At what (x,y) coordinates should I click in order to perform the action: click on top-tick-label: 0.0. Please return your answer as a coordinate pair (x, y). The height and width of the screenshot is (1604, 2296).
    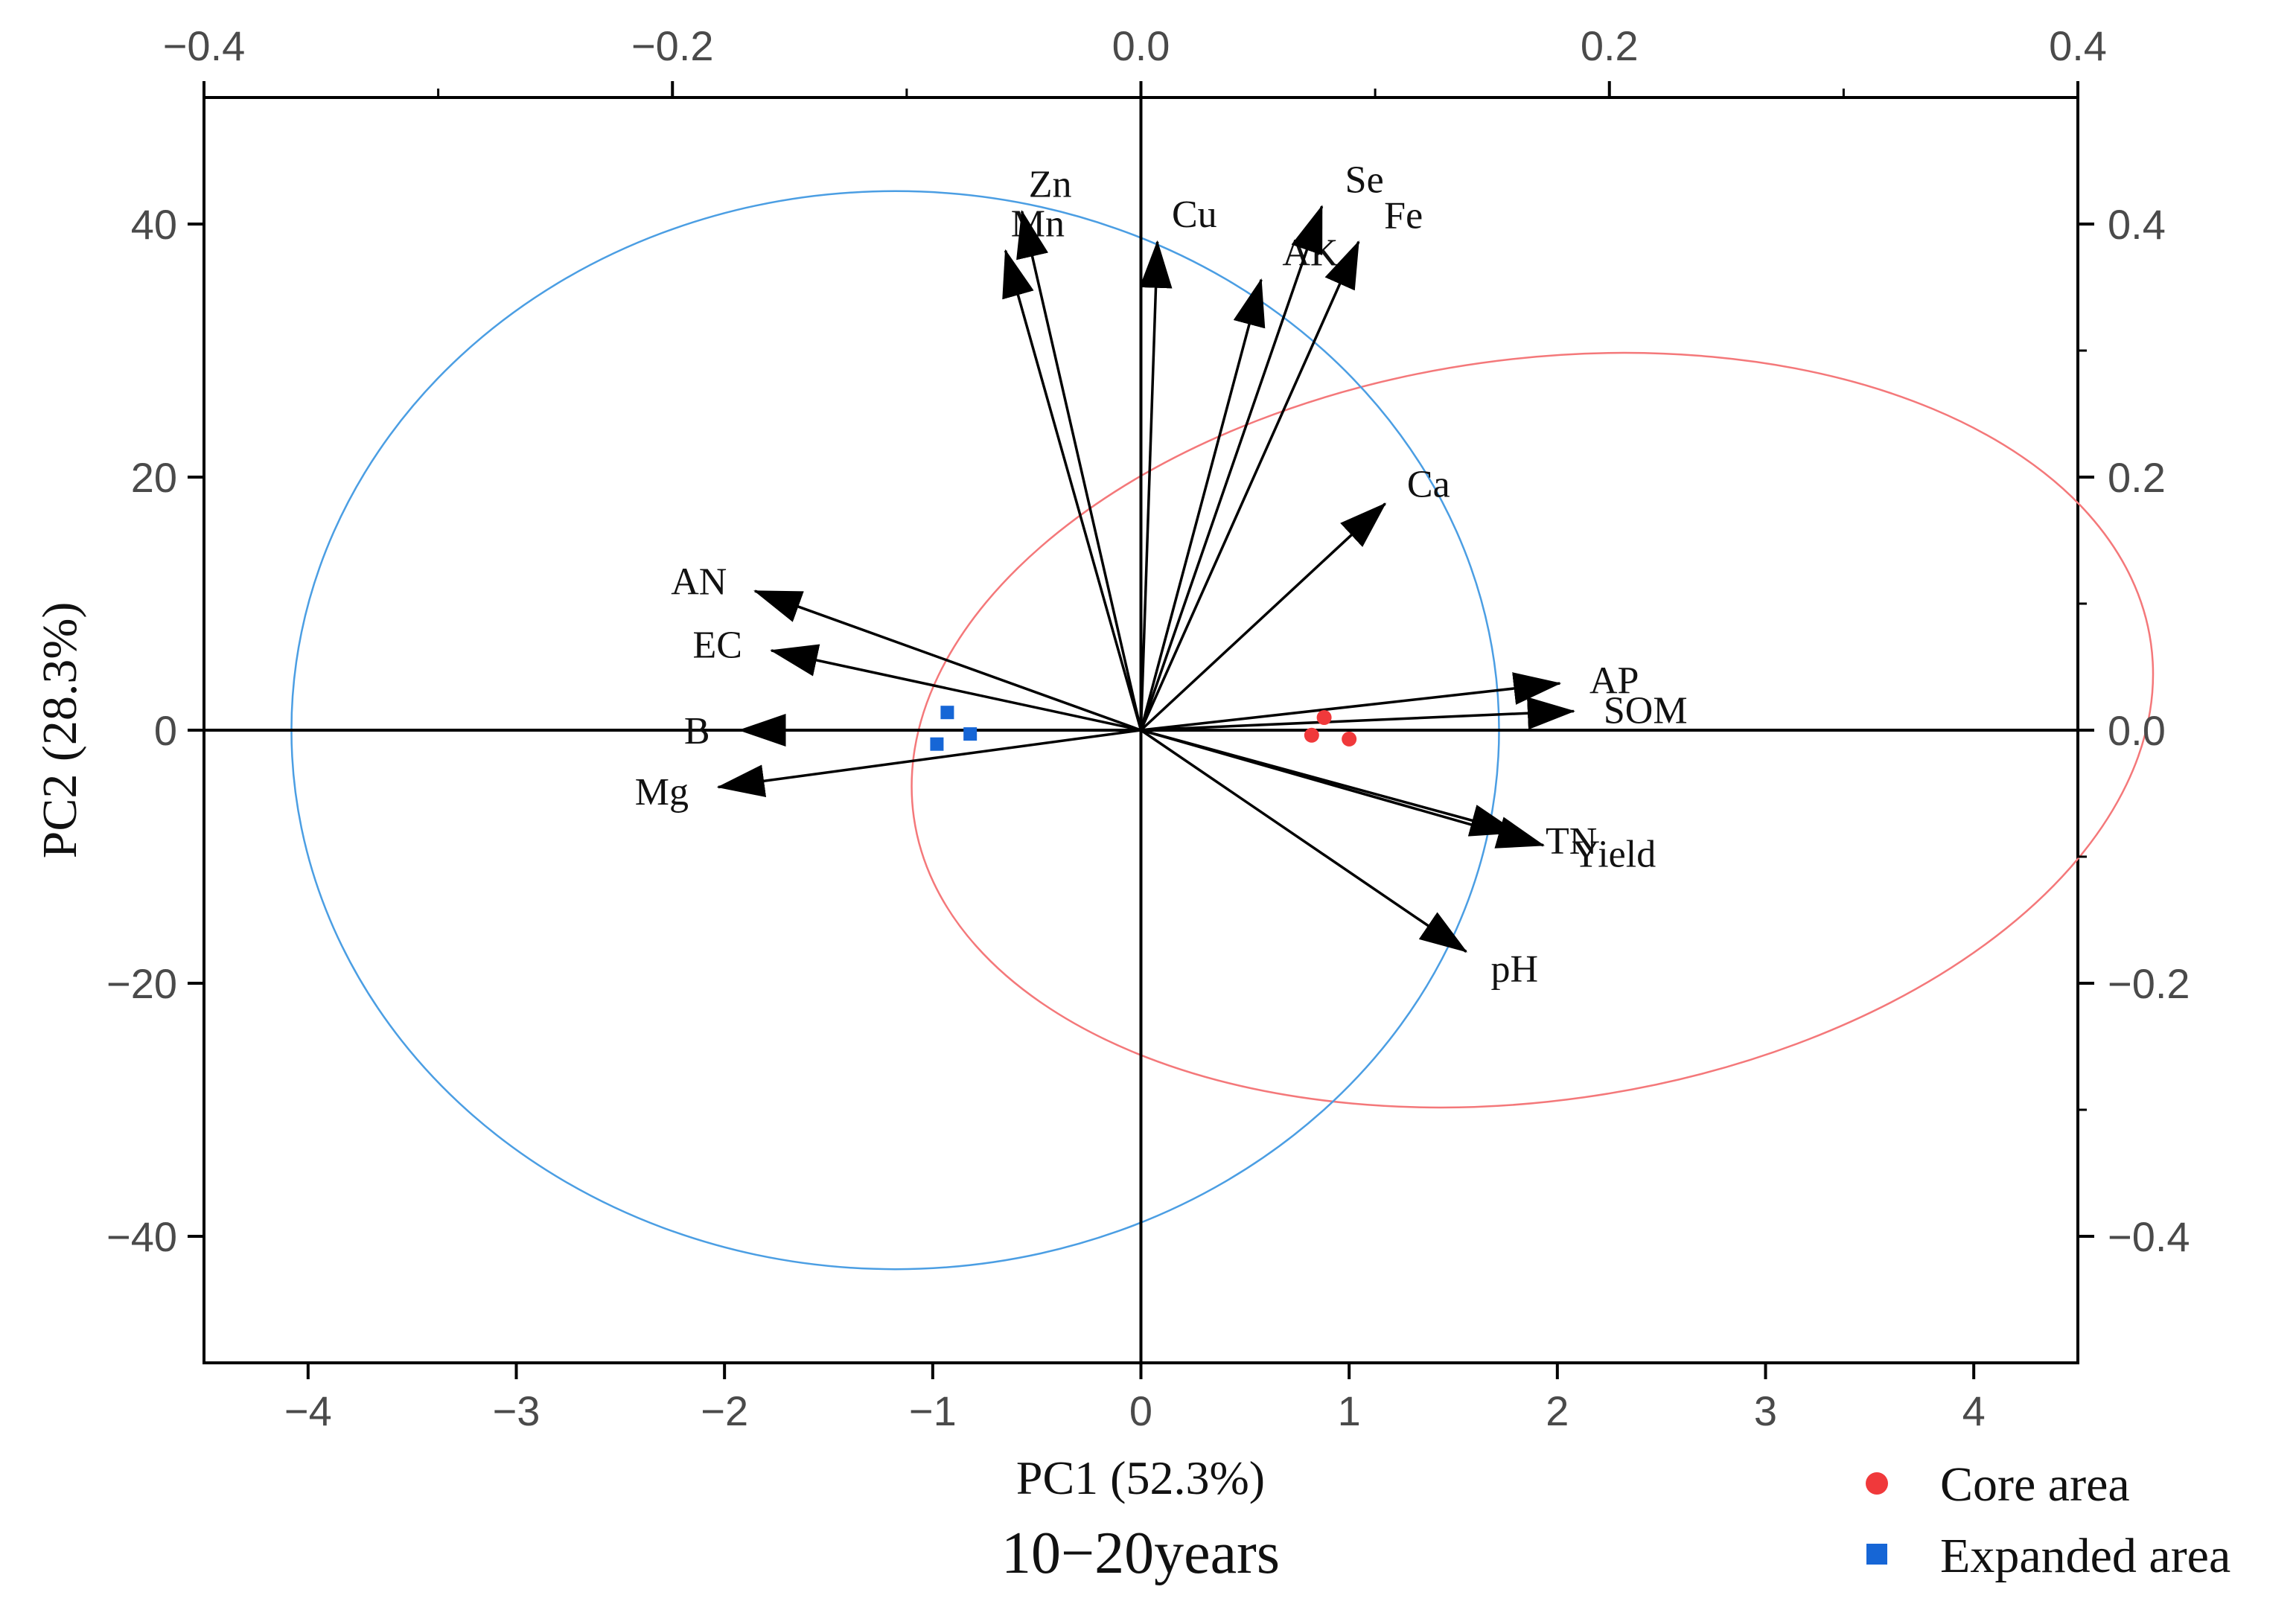
    Looking at the image, I should click on (1141, 45).